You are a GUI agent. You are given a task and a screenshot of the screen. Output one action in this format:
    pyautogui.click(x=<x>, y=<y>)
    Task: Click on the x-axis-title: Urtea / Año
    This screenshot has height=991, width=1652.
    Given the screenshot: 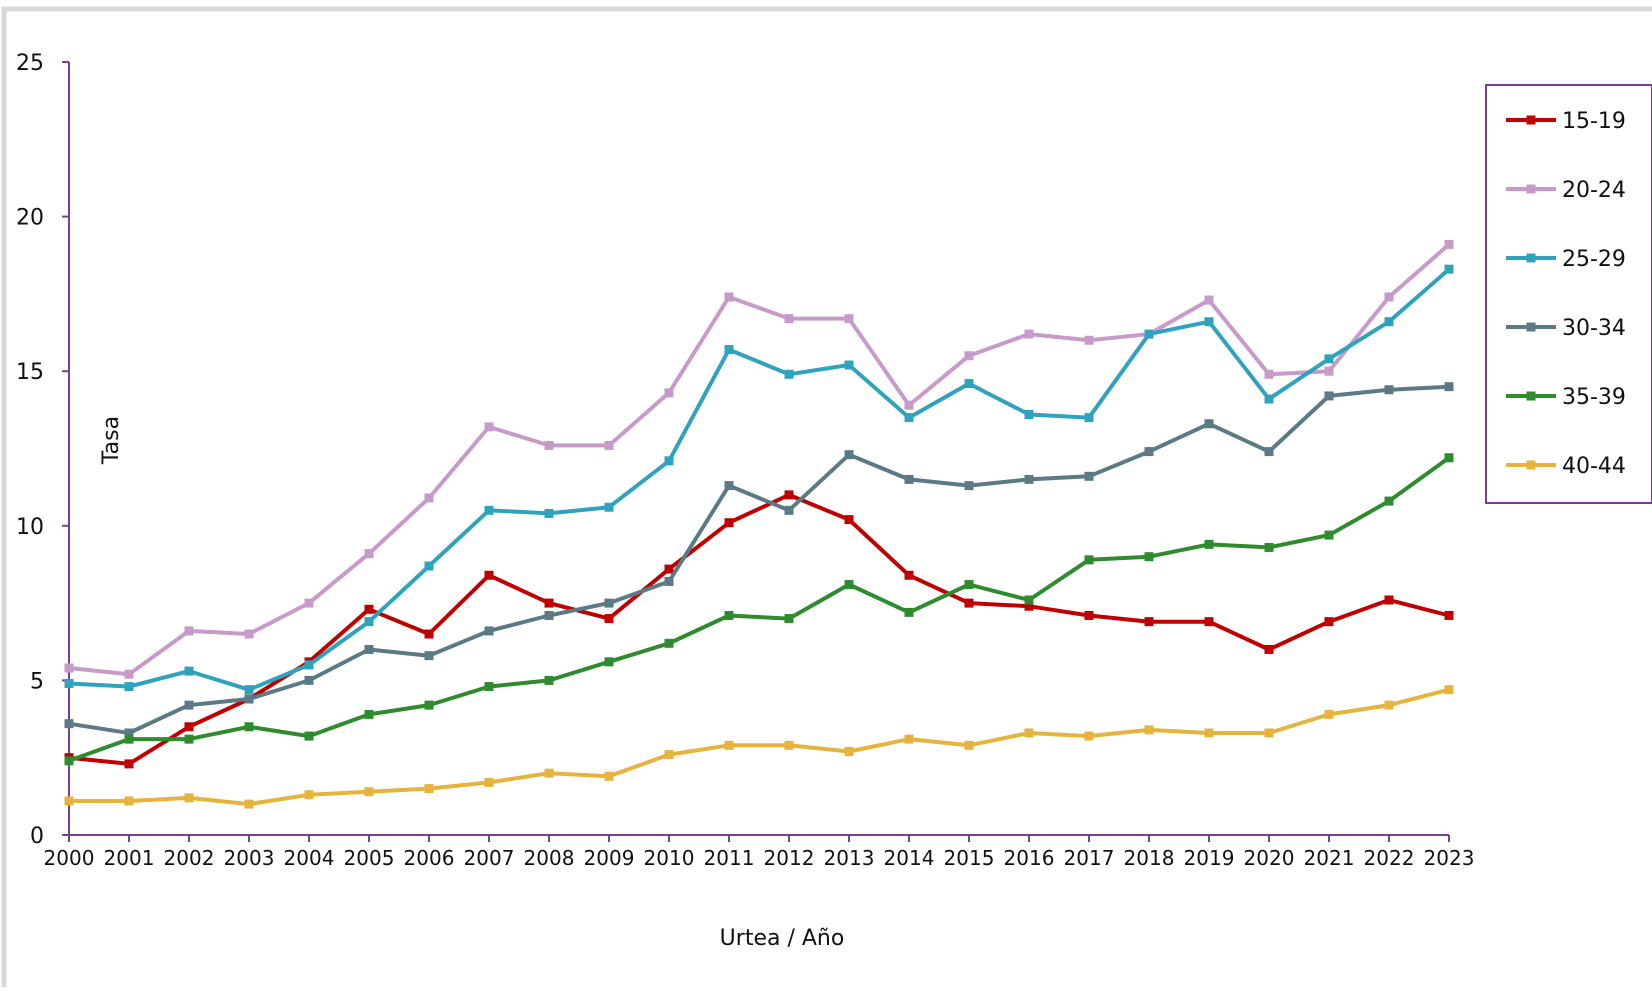 What is the action you would take?
    pyautogui.click(x=782, y=938)
    